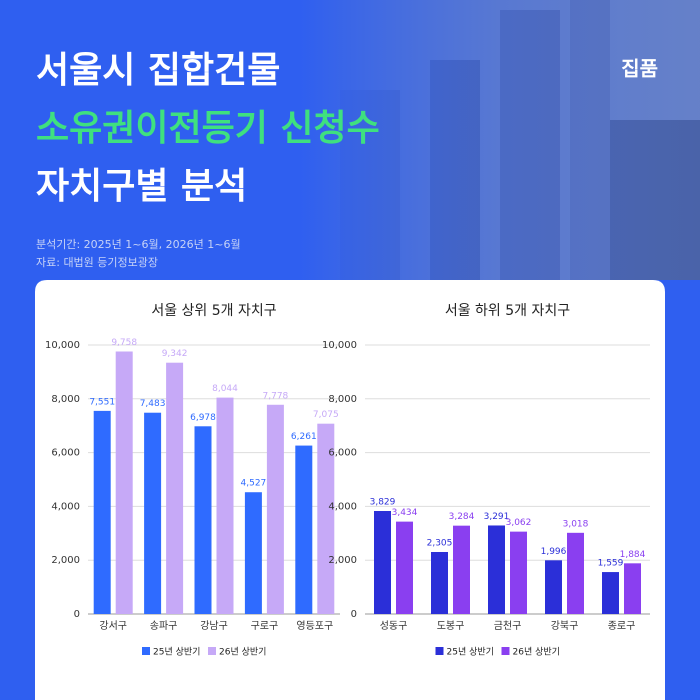  What do you see at coordinates (507, 311) in the screenshot?
I see `chart-title: 서울 하위 5개 자치구` at bounding box center [507, 311].